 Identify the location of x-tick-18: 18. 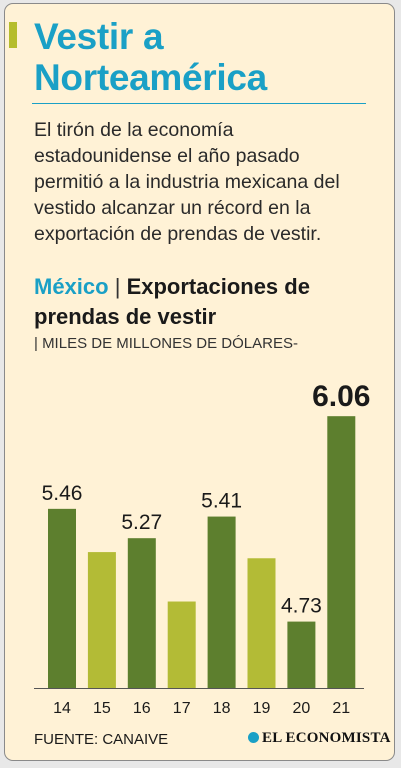
(222, 708).